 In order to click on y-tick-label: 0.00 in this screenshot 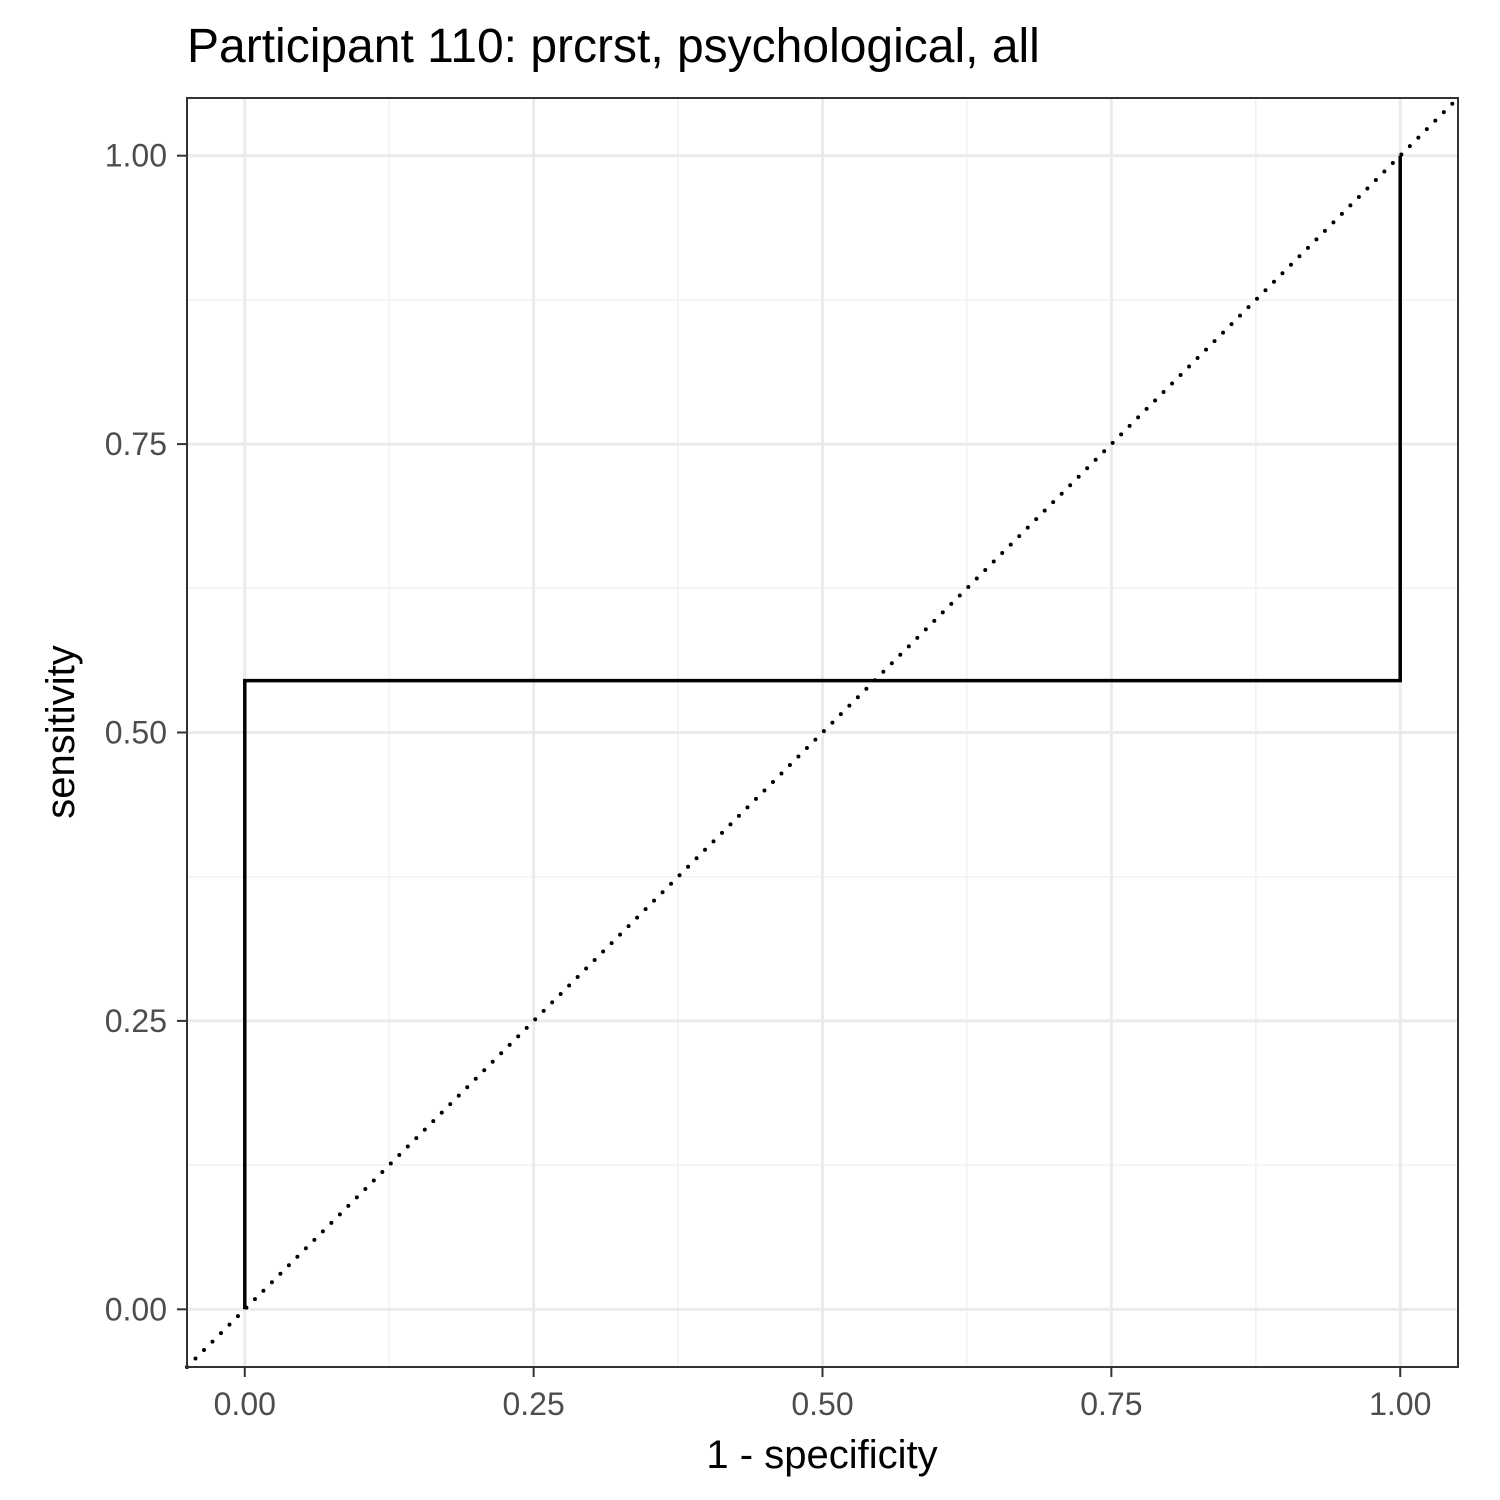, I will do `click(136, 1309)`.